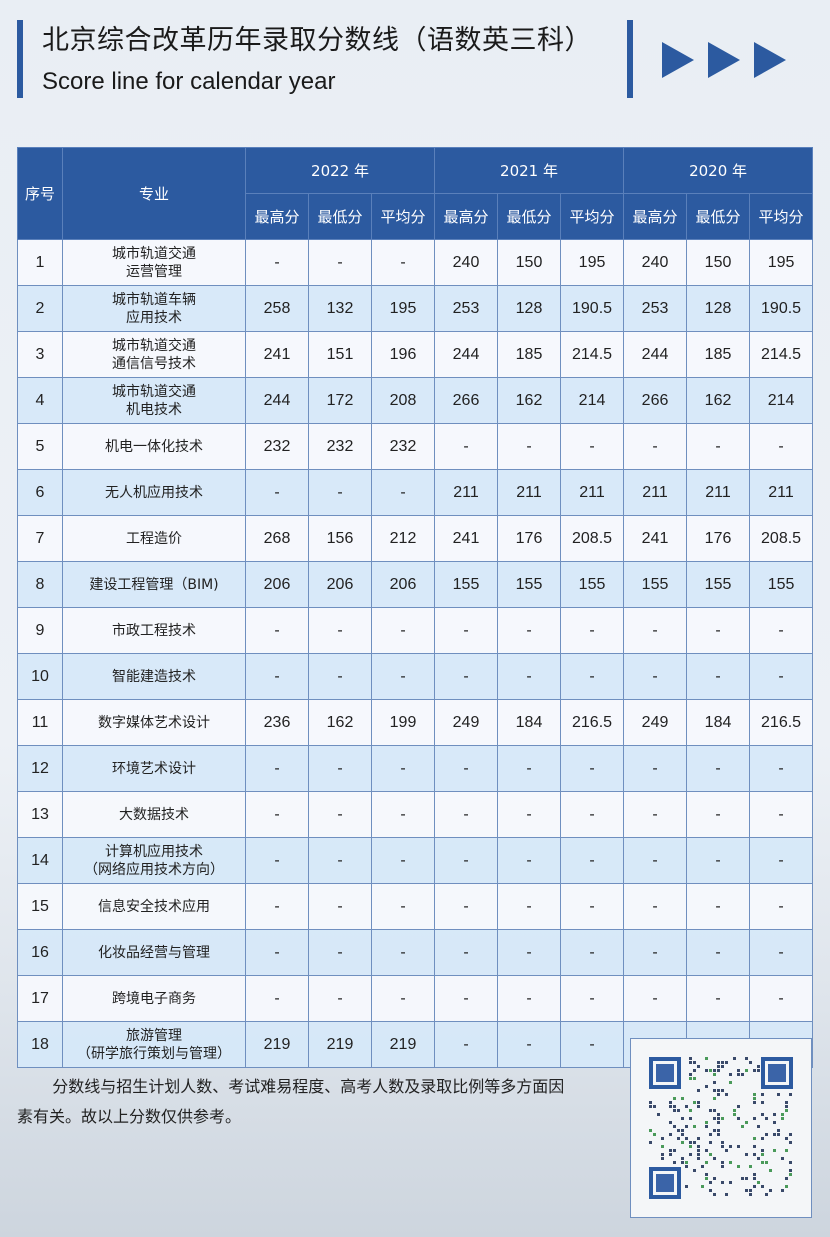  What do you see at coordinates (655, 354) in the screenshot?
I see `score-cell: 244` at bounding box center [655, 354].